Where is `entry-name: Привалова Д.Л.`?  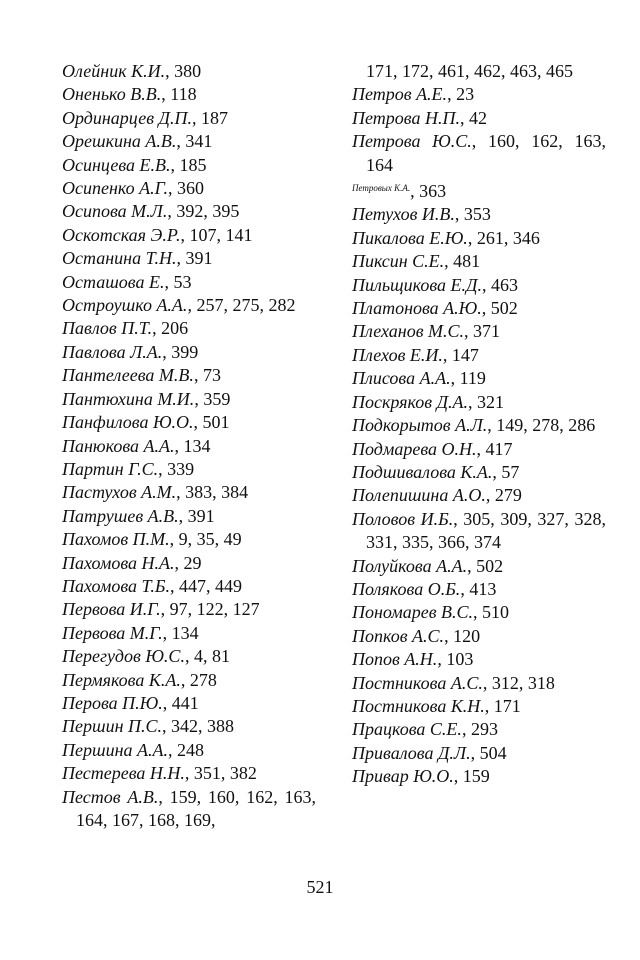 entry-name: Привалова Д.Л. is located at coordinates (411, 752).